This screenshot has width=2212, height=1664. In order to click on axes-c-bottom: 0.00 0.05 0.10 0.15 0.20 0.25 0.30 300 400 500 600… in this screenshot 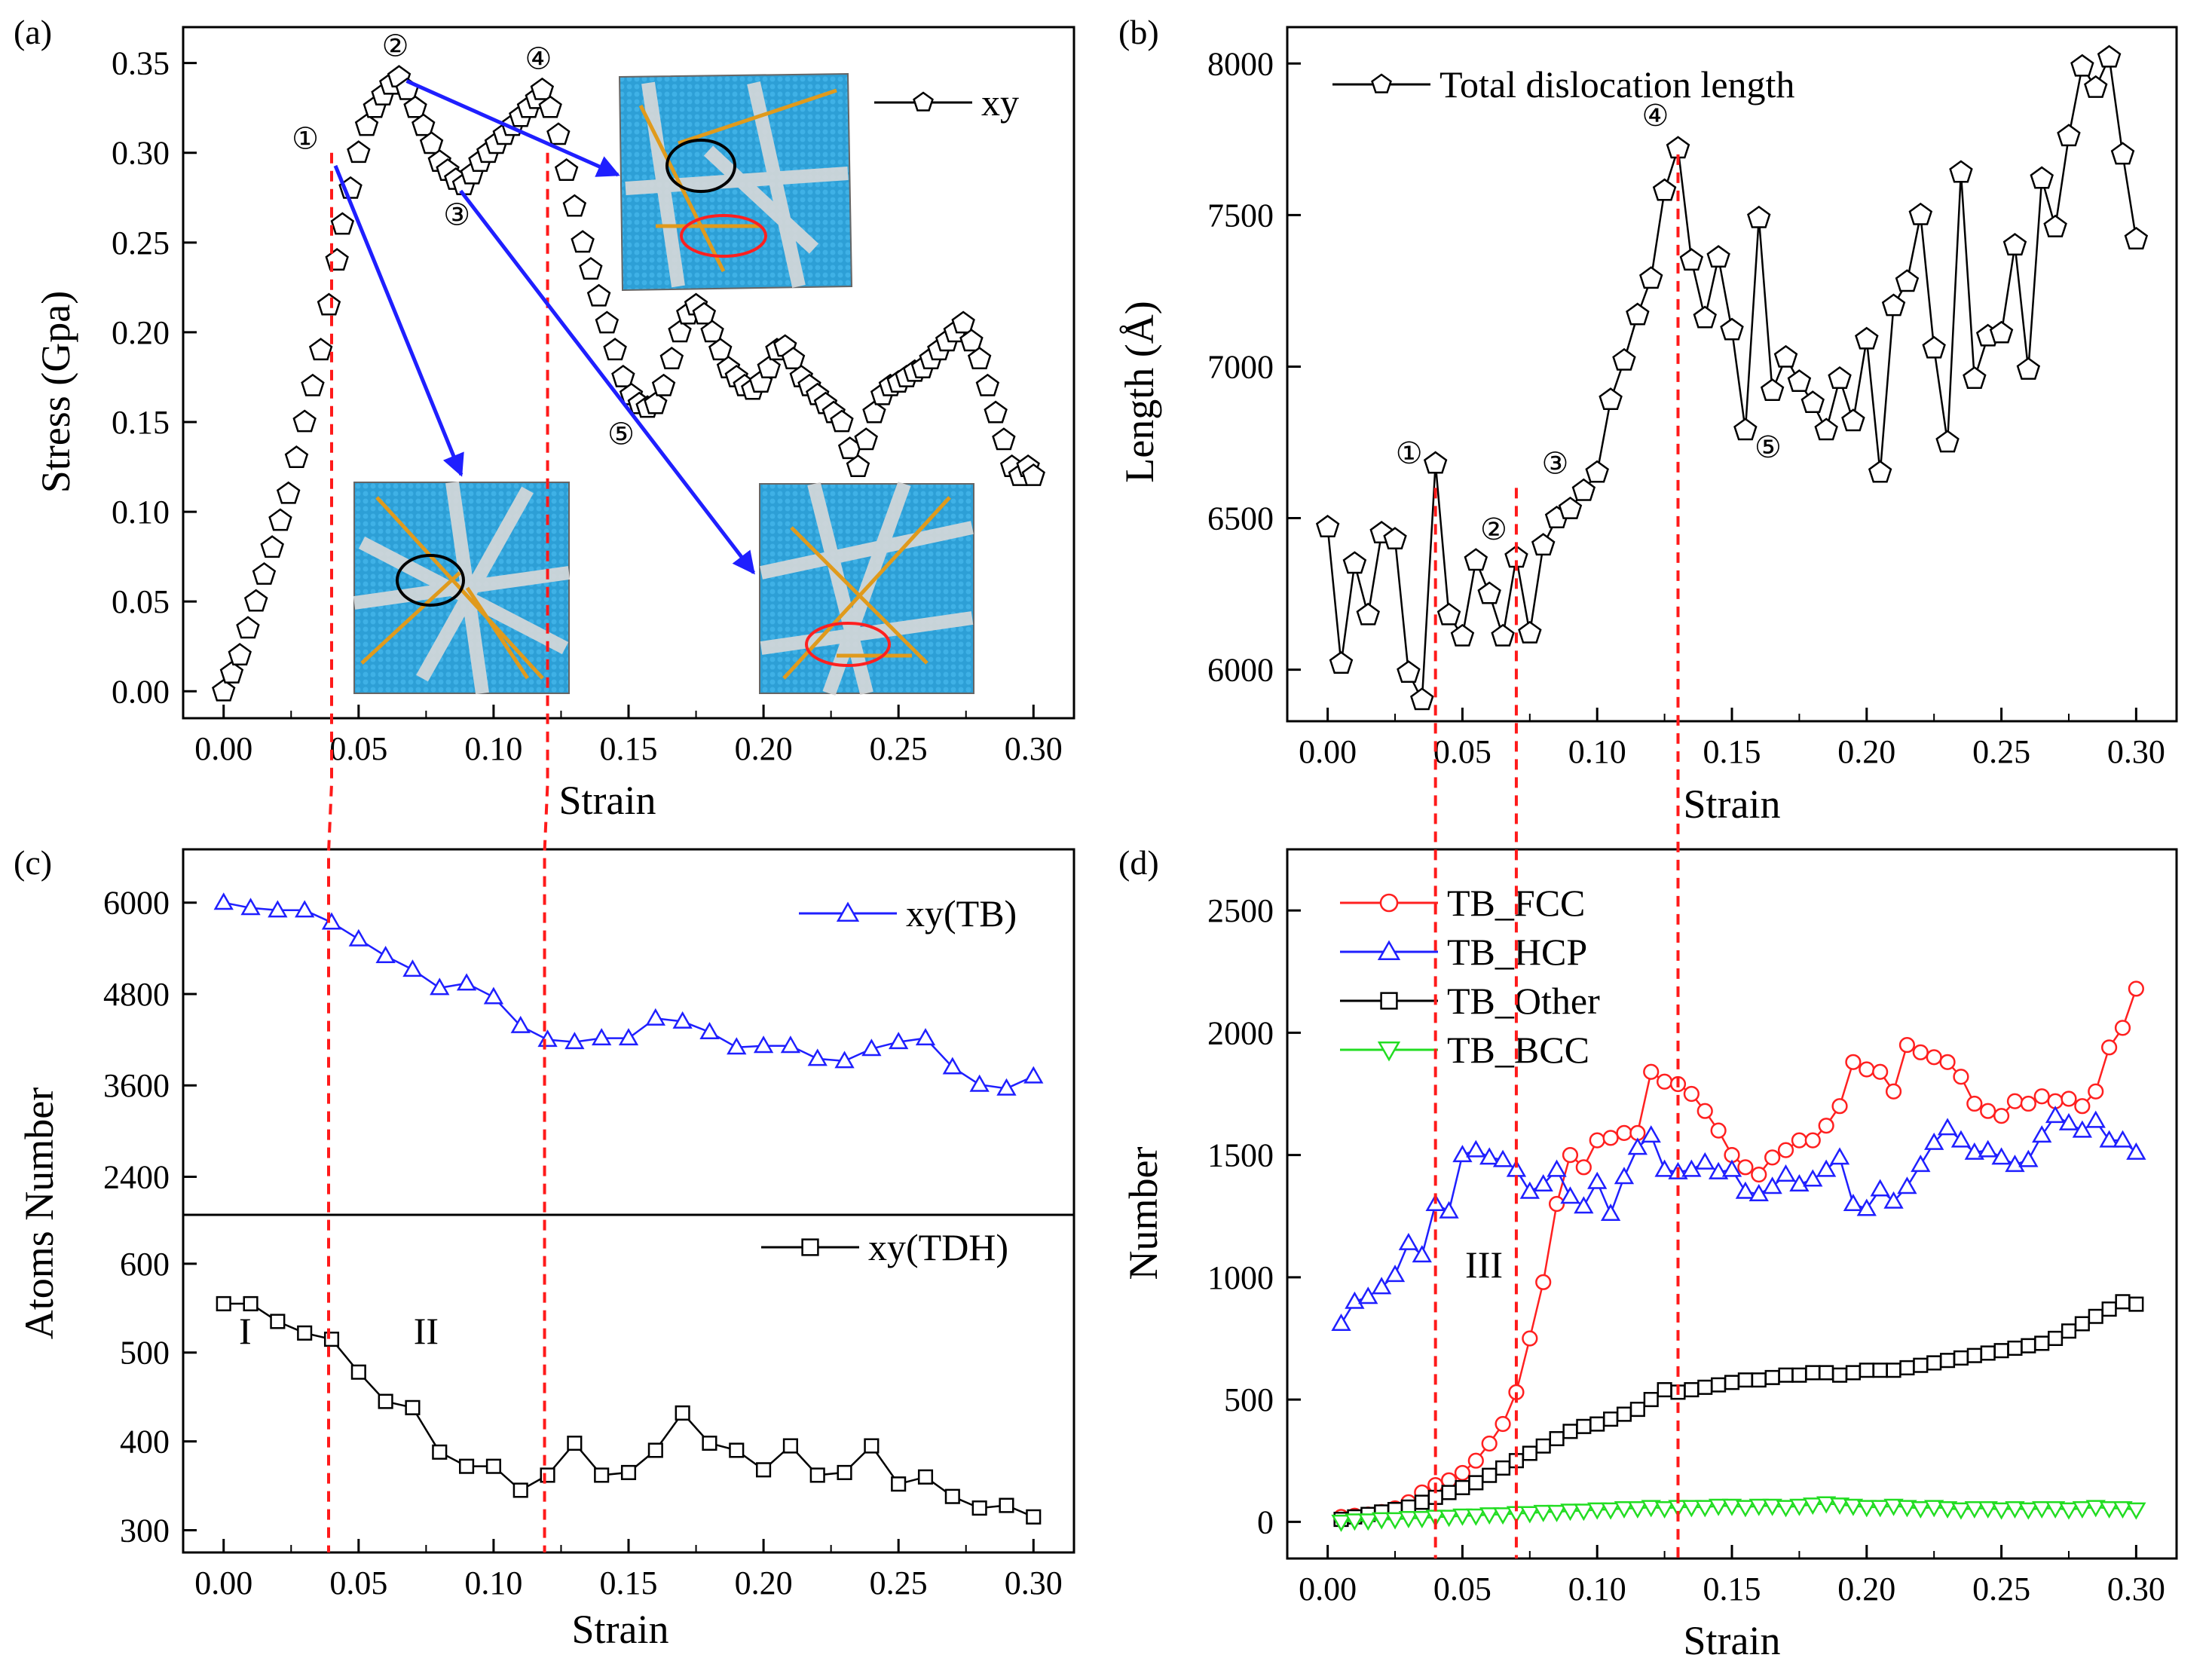, I will do `click(598, 1407)`.